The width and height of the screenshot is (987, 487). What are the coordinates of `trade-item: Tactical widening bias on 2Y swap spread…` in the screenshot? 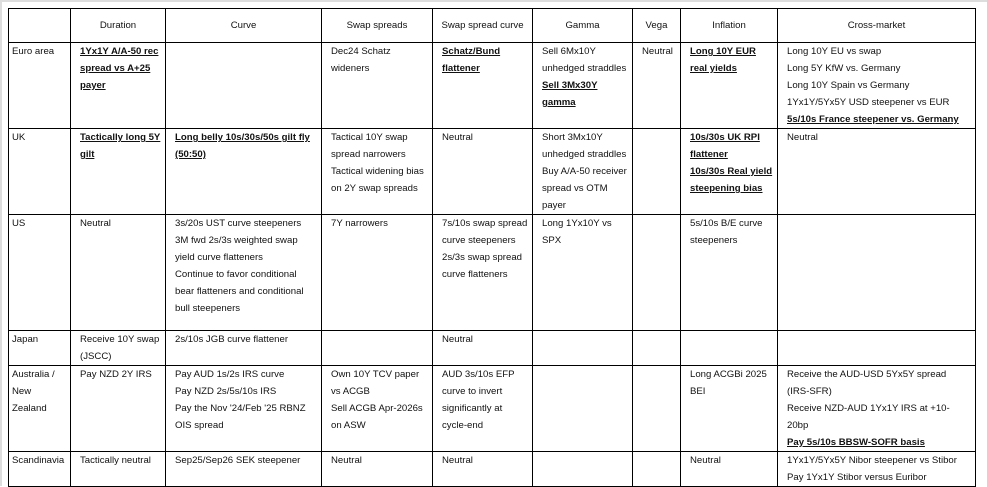 It's located at (377, 180).